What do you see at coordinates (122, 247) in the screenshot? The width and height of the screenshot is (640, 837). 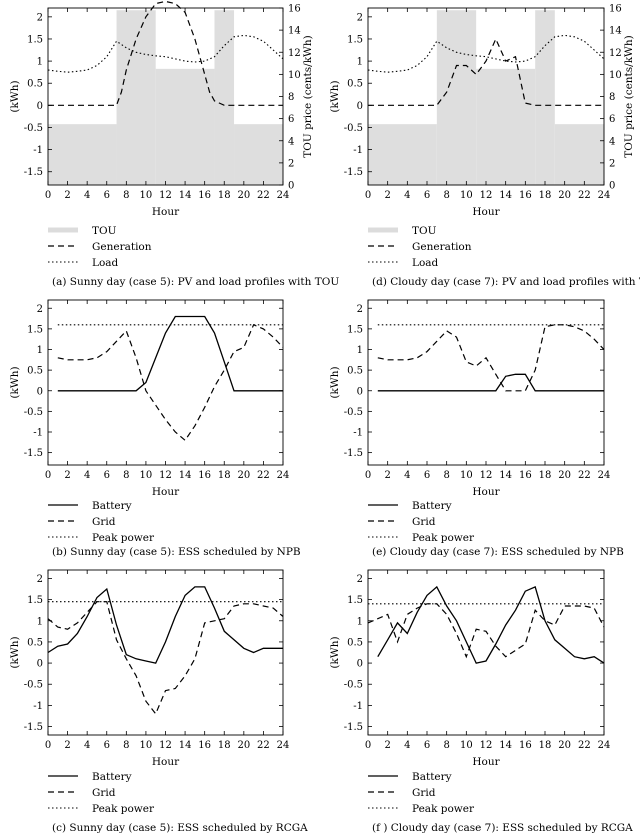 I see `legend-label: Generation` at bounding box center [122, 247].